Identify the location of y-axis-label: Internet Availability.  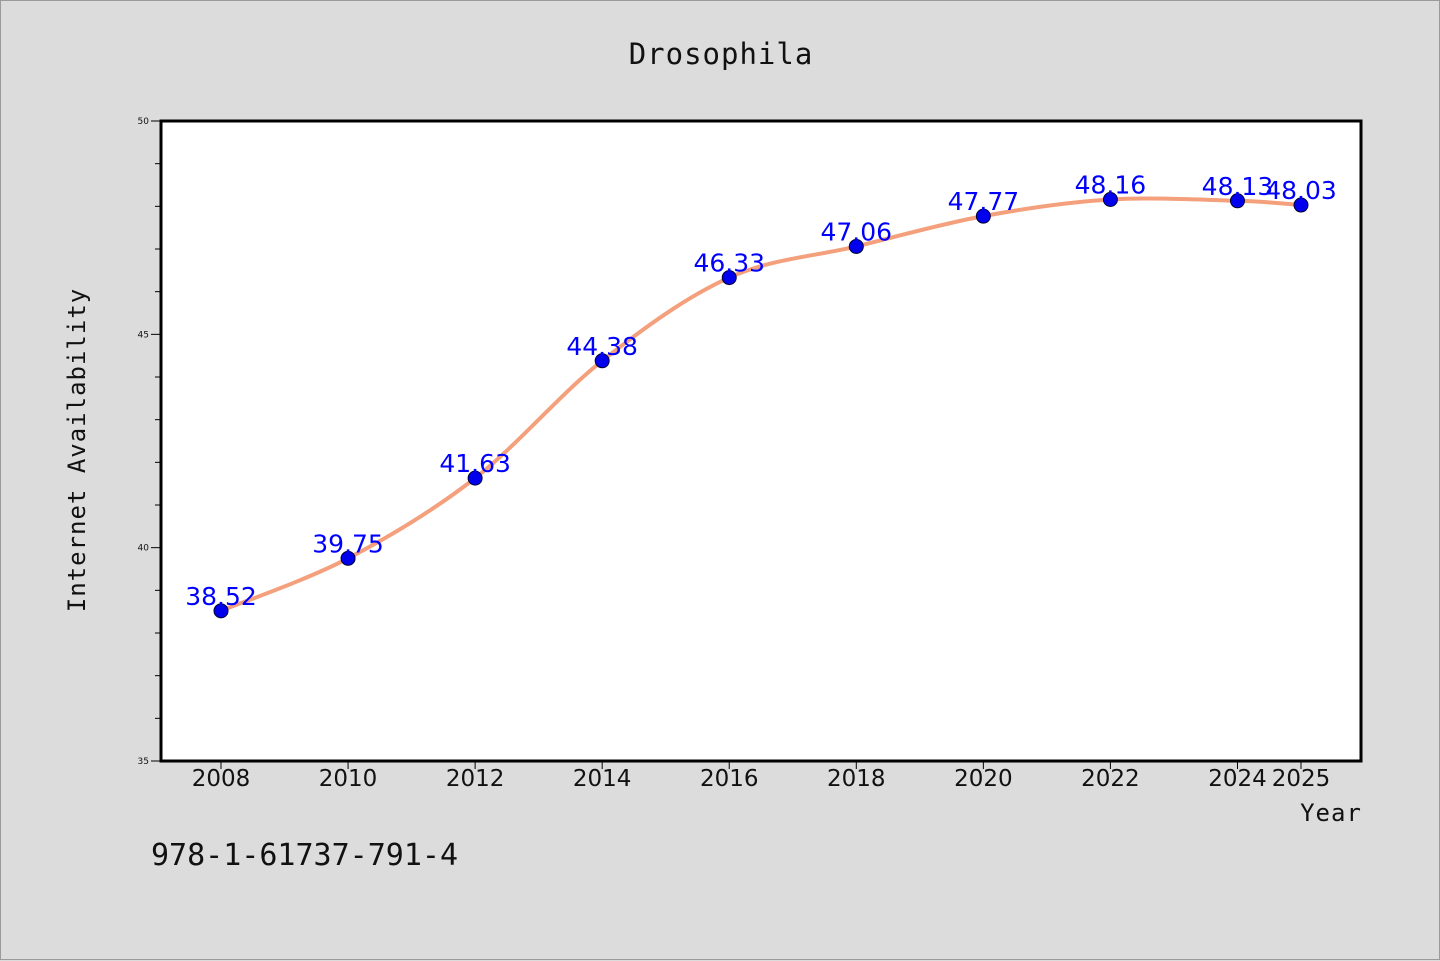
(77, 450).